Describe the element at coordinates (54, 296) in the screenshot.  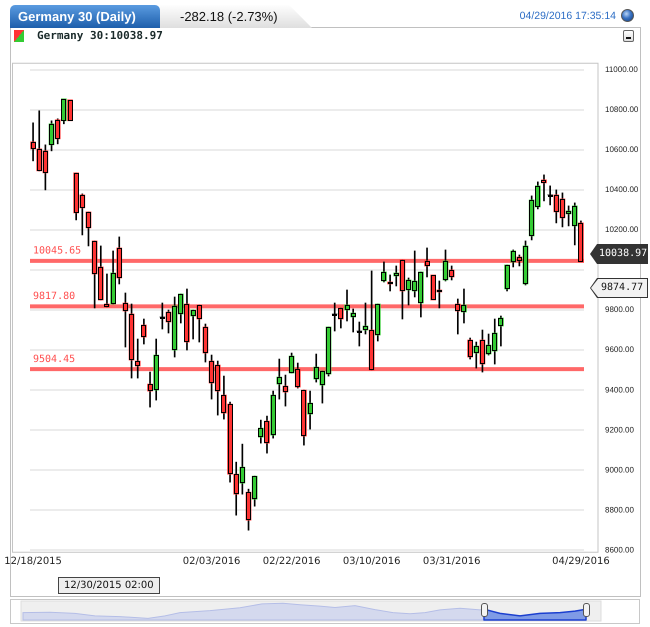
I see `ref-line-label: 9817.80` at that location.